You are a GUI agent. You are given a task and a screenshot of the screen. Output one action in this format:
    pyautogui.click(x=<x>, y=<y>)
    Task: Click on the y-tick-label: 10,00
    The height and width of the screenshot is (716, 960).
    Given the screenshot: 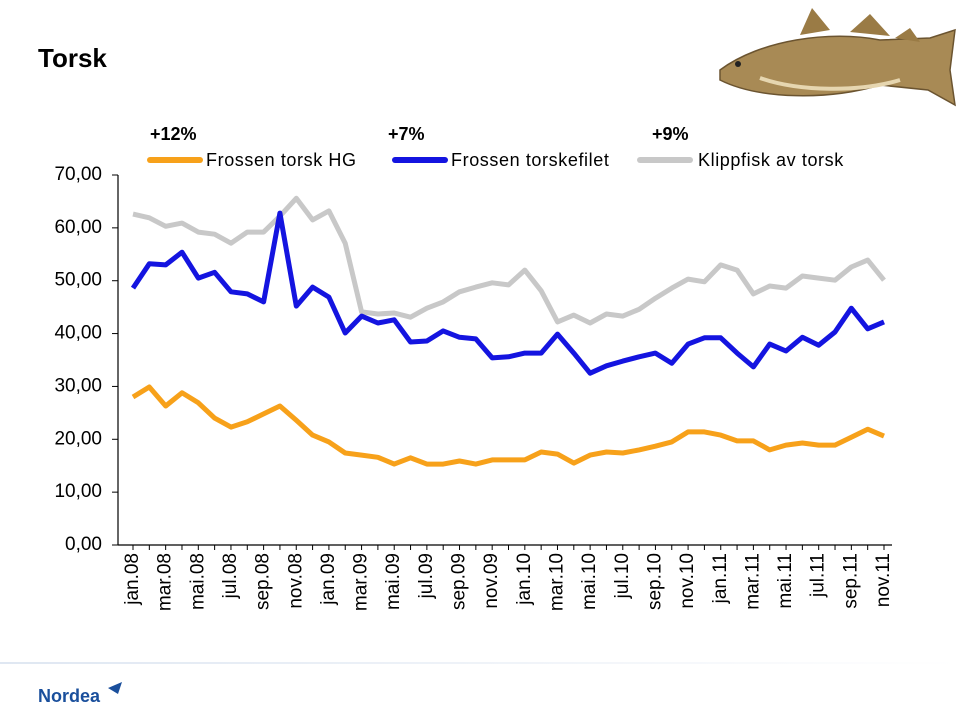 What is the action you would take?
    pyautogui.click(x=78, y=491)
    